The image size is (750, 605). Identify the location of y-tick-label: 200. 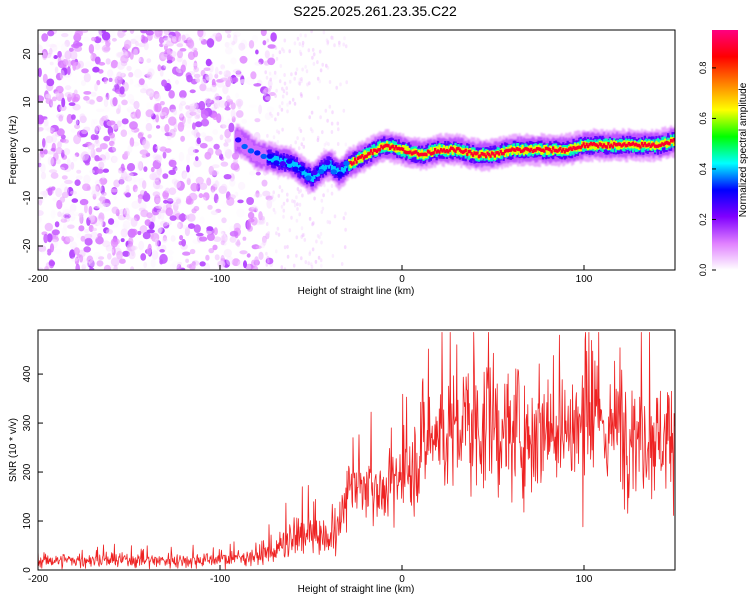
(27, 471).